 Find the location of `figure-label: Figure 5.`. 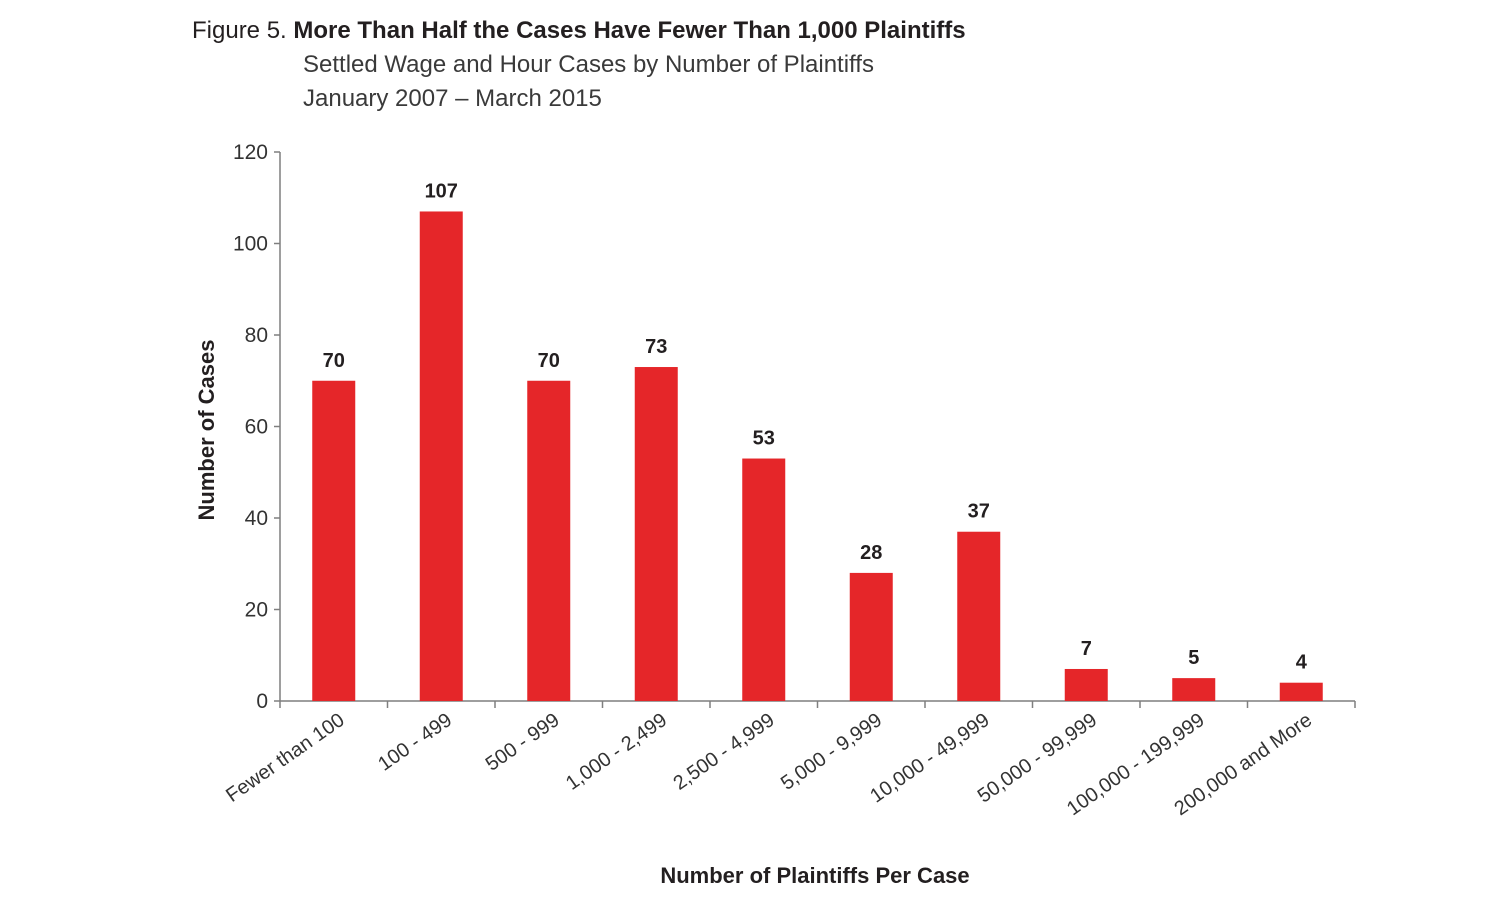

figure-label: Figure 5. is located at coordinates (239, 30).